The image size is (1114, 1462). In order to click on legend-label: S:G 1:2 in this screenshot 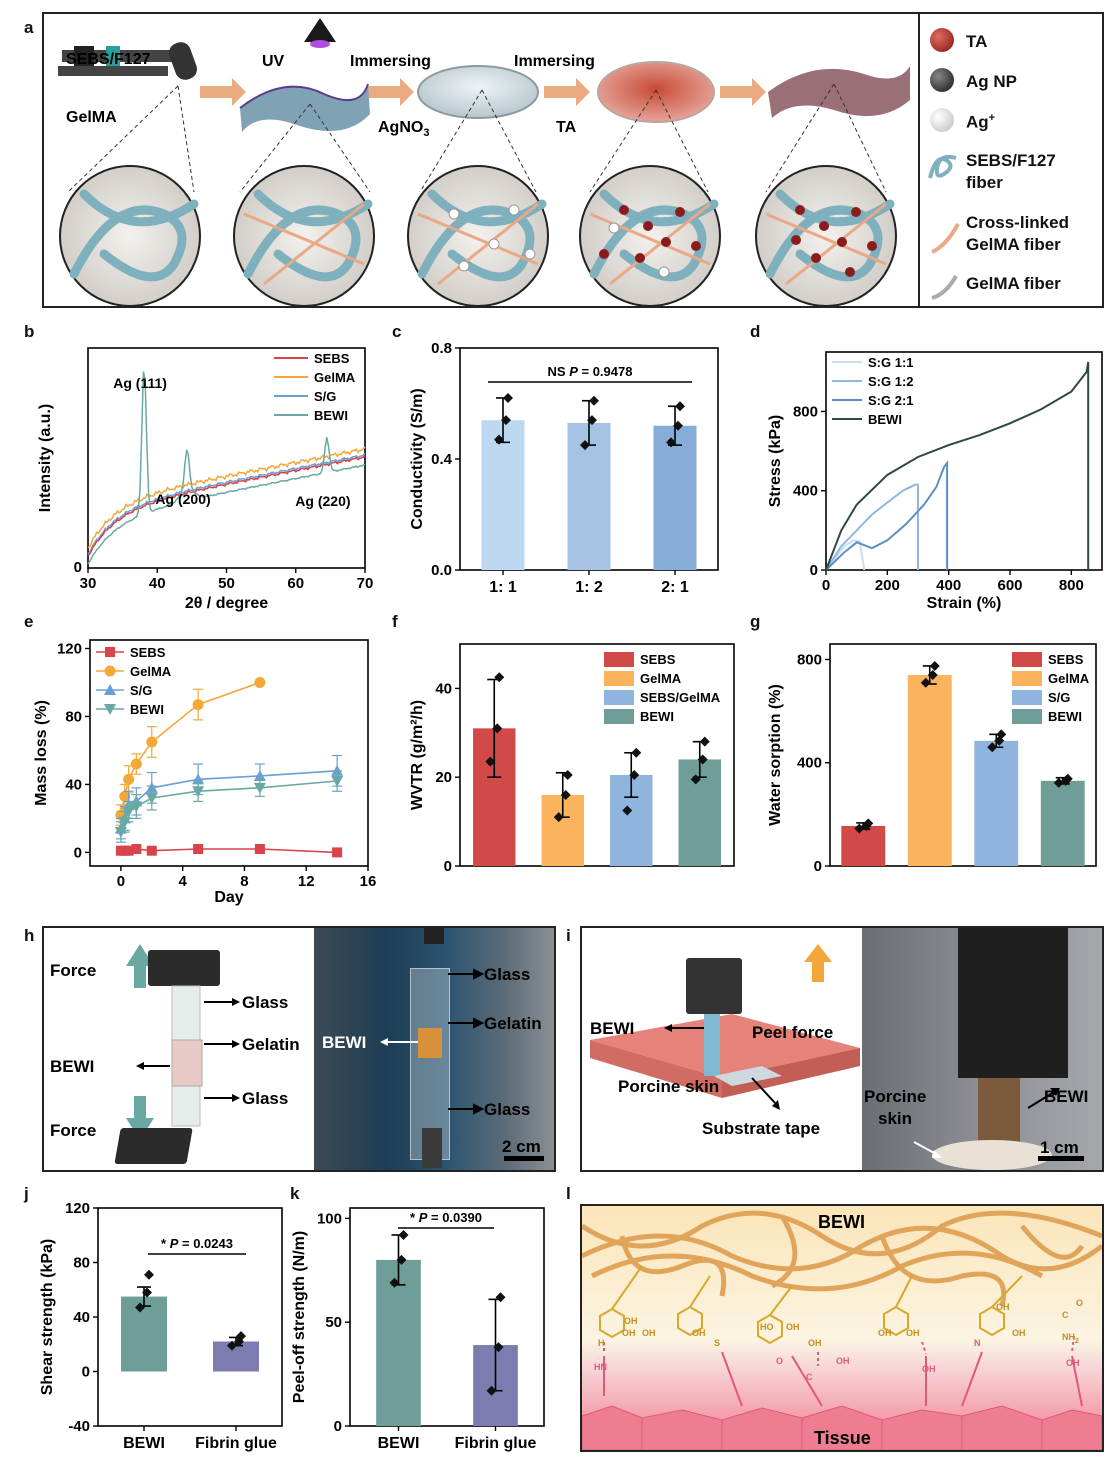, I will do `click(891, 381)`.